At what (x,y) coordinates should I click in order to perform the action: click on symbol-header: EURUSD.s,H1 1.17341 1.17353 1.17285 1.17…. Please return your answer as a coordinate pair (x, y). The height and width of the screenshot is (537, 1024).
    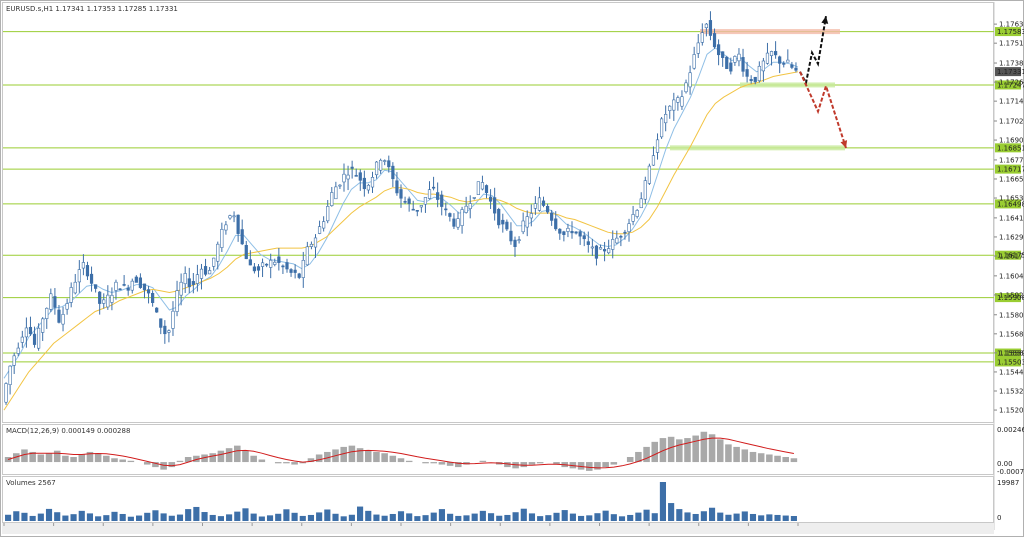
    Looking at the image, I should click on (92, 9).